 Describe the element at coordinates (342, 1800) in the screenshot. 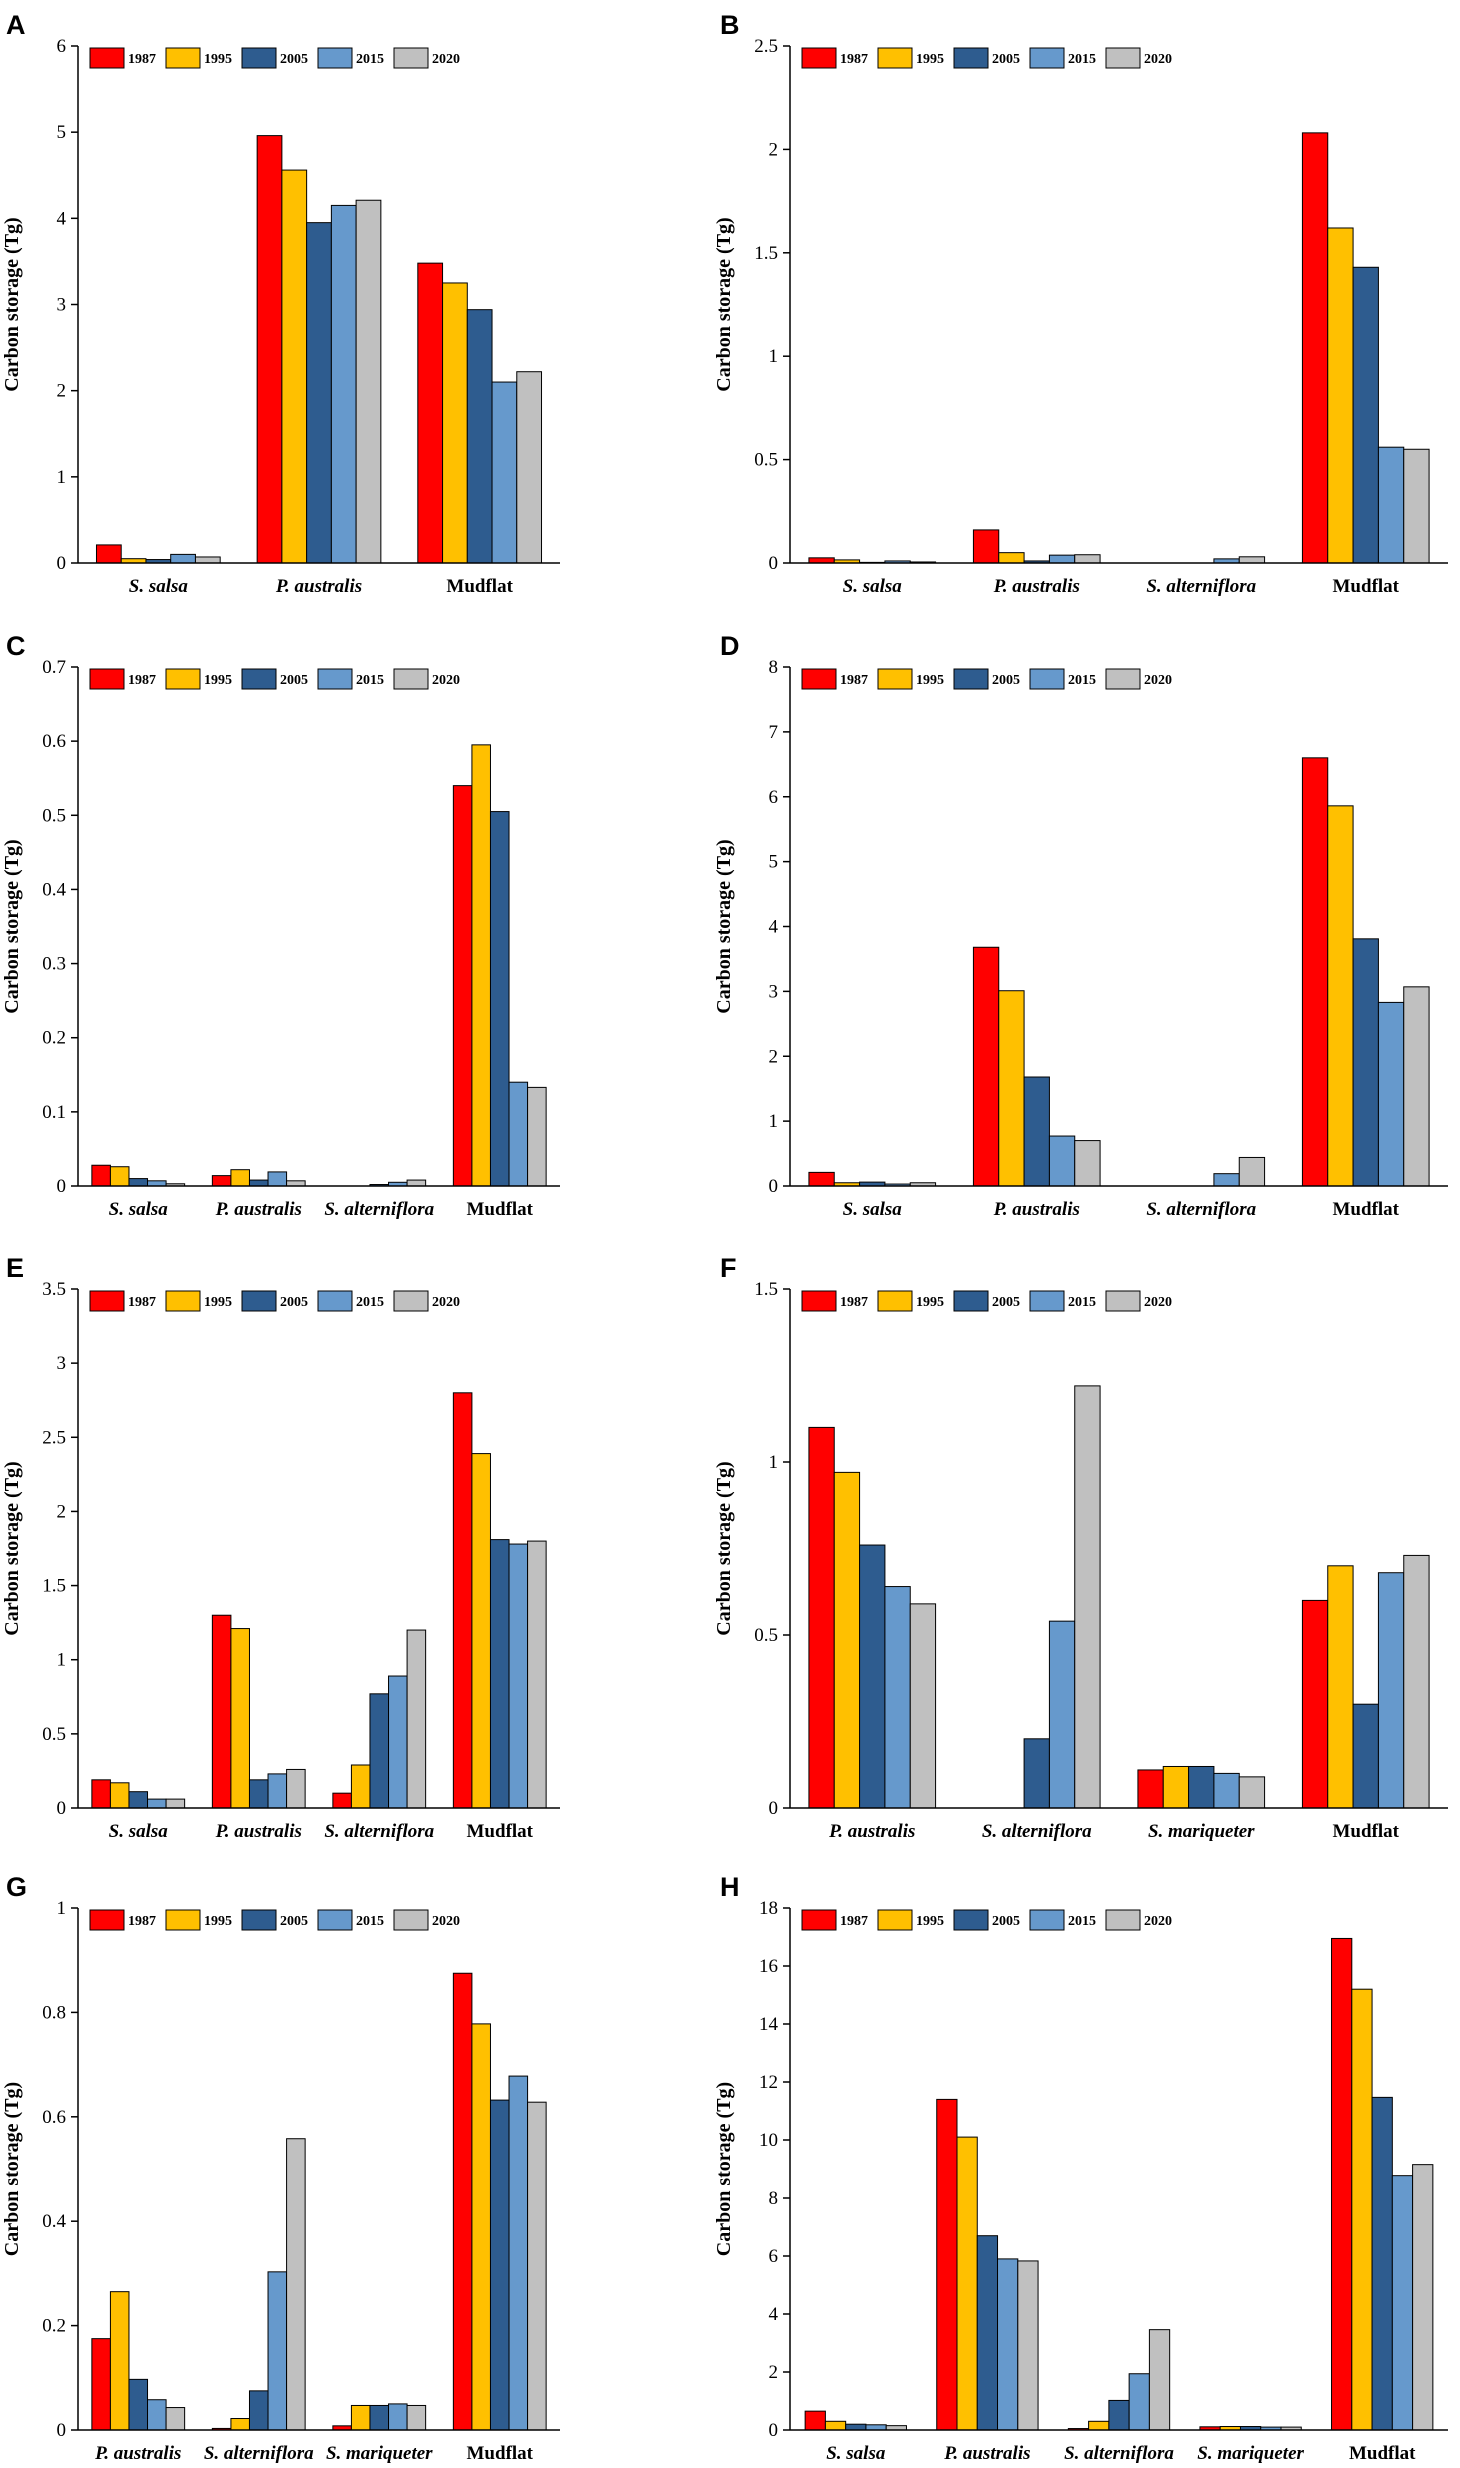

I see `bar-1987-s-alterniflora` at that location.